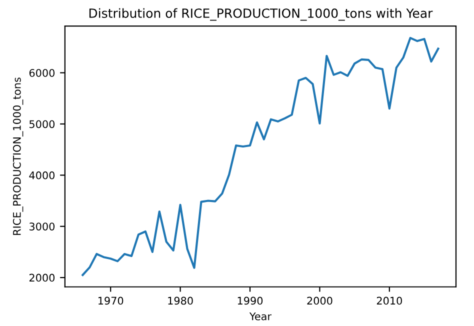  What do you see at coordinates (260, 316) in the screenshot?
I see `x-axis-title: Year` at bounding box center [260, 316].